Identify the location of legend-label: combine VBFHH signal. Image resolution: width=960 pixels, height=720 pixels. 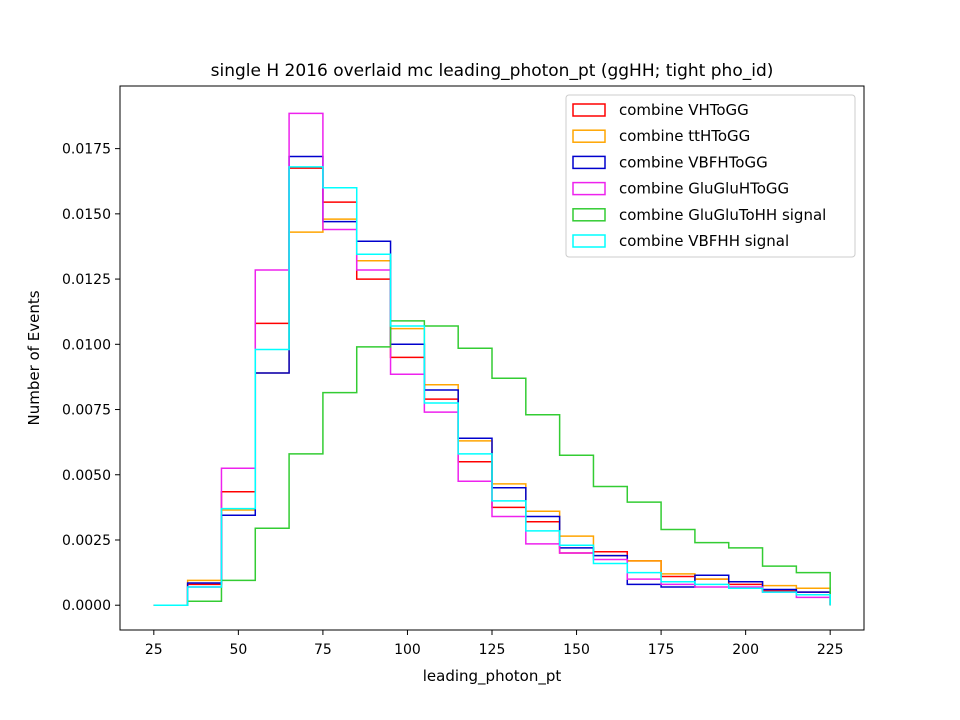
(704, 241).